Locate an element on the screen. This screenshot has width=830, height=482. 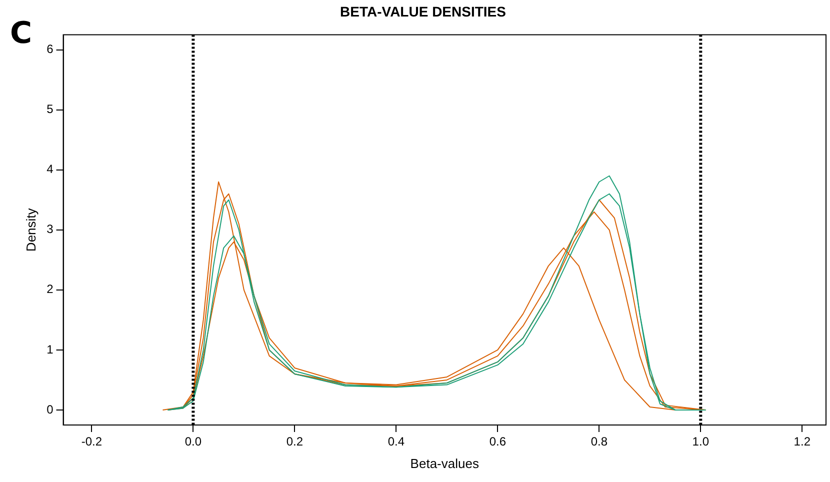
y-tick-label: 0 is located at coordinates (50, 409).